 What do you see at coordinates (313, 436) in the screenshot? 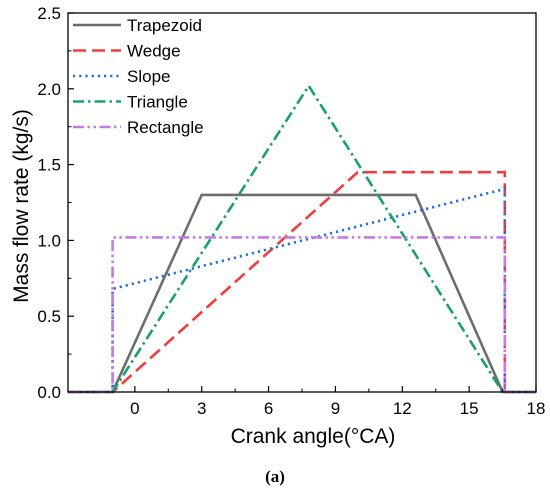
I see `x-axis-title: Crank angle(°CA)` at bounding box center [313, 436].